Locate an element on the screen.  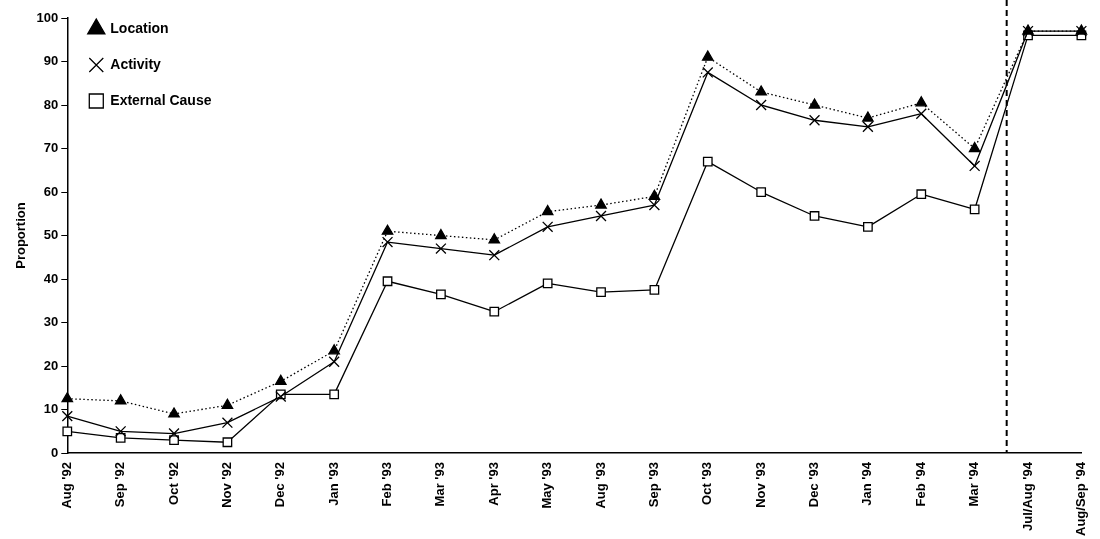
legend-label: Activity is located at coordinates (136, 63).